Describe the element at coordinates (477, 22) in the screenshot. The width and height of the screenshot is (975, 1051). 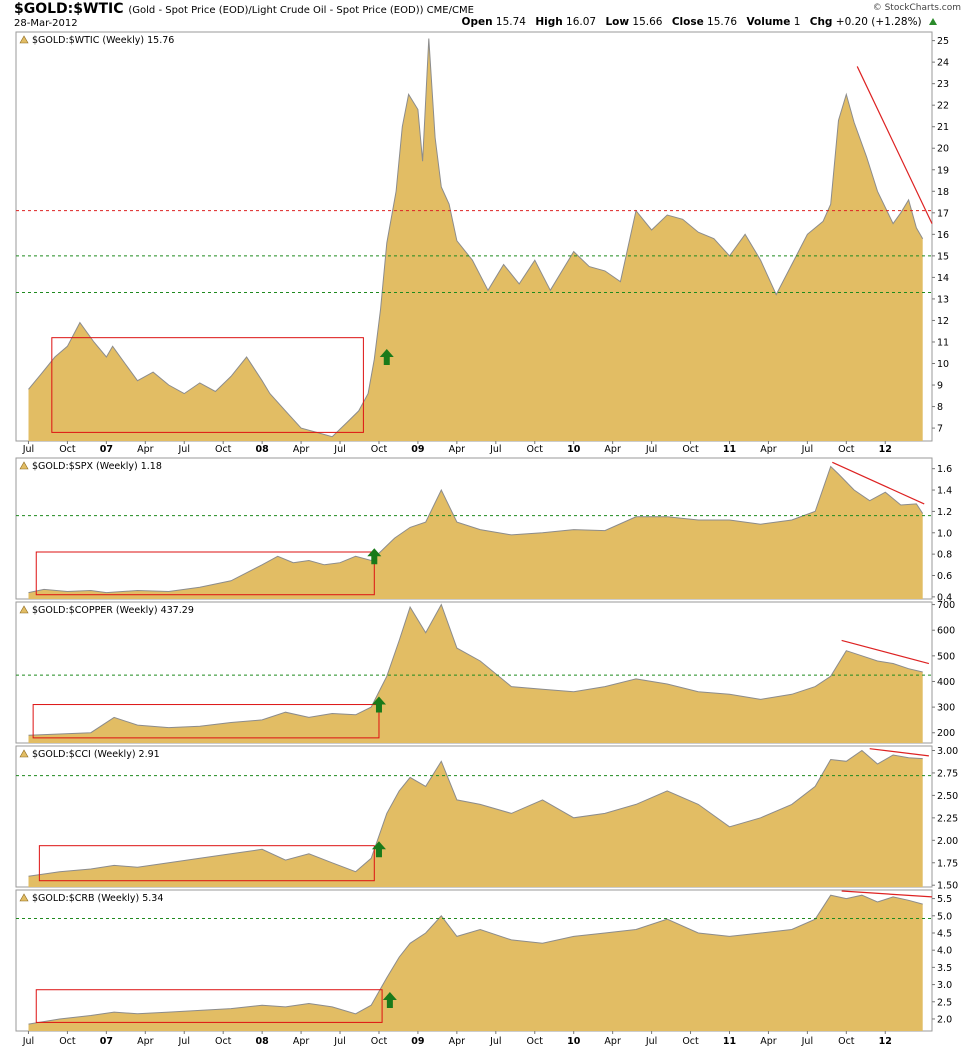
I see `open-label: Open` at that location.